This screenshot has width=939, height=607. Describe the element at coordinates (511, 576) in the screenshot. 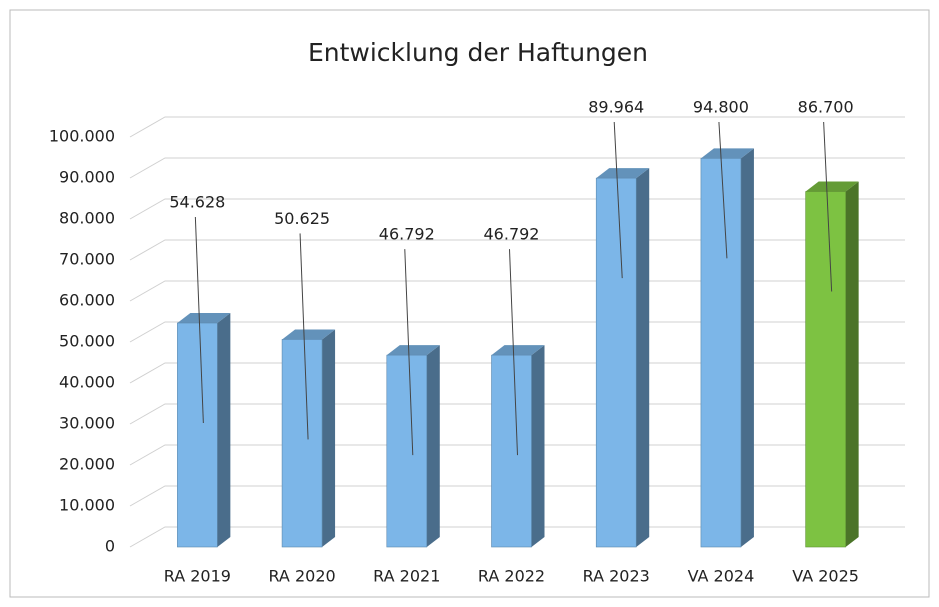

I see `x-tick-label: RA 2022` at that location.